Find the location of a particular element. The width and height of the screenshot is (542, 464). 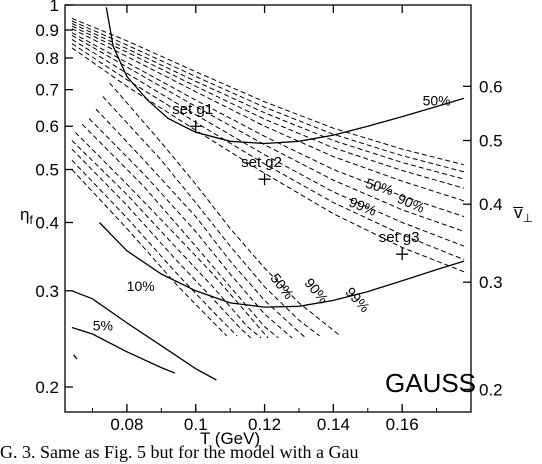

curve-label-1: 10% is located at coordinates (141, 286).